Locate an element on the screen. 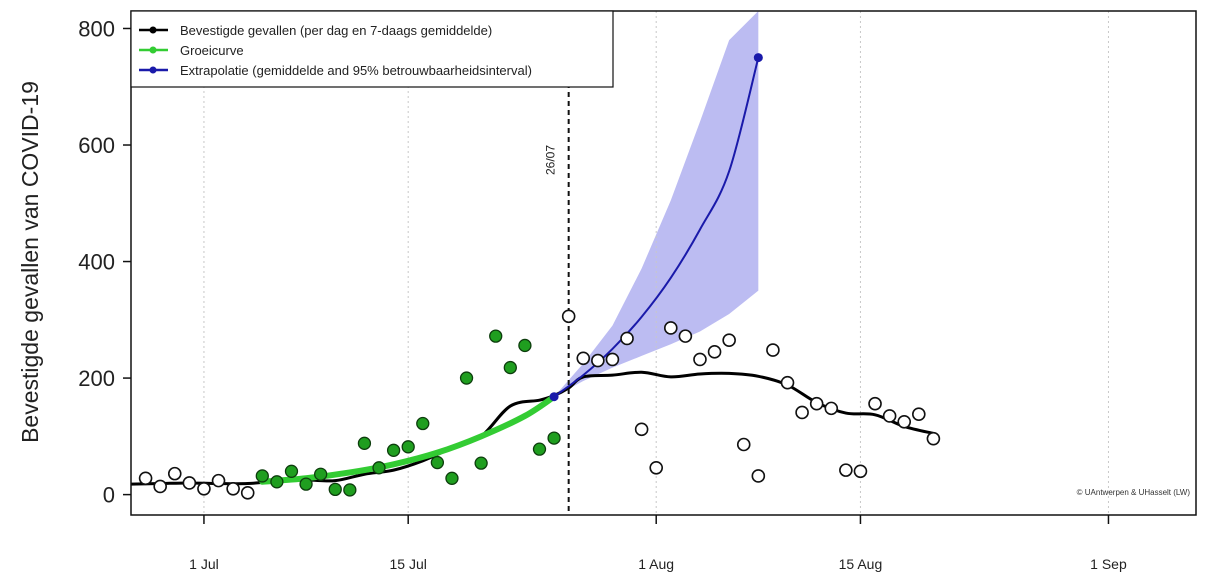 The image size is (1211, 583). confidence-band is located at coordinates (656, 204).